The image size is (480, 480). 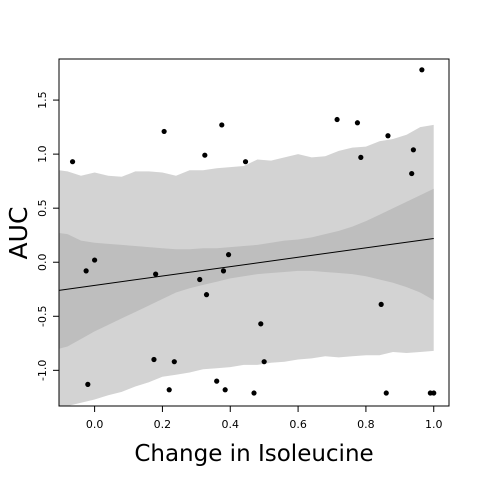 I want to click on x-tick-label: 0.0, so click(x=95, y=424).